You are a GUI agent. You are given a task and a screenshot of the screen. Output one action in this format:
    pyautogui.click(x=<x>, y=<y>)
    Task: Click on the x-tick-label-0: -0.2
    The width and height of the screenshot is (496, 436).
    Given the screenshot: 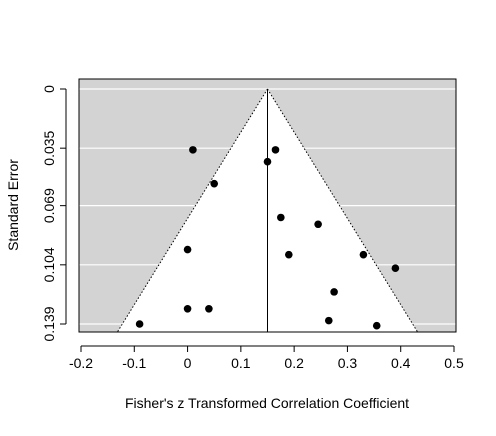 What is the action you would take?
    pyautogui.click(x=81, y=363)
    